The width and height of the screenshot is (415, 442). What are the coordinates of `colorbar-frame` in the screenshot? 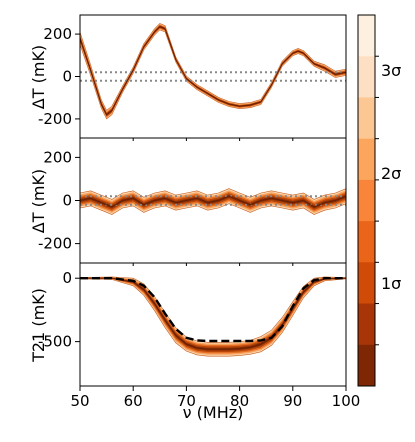 It's located at (366, 200).